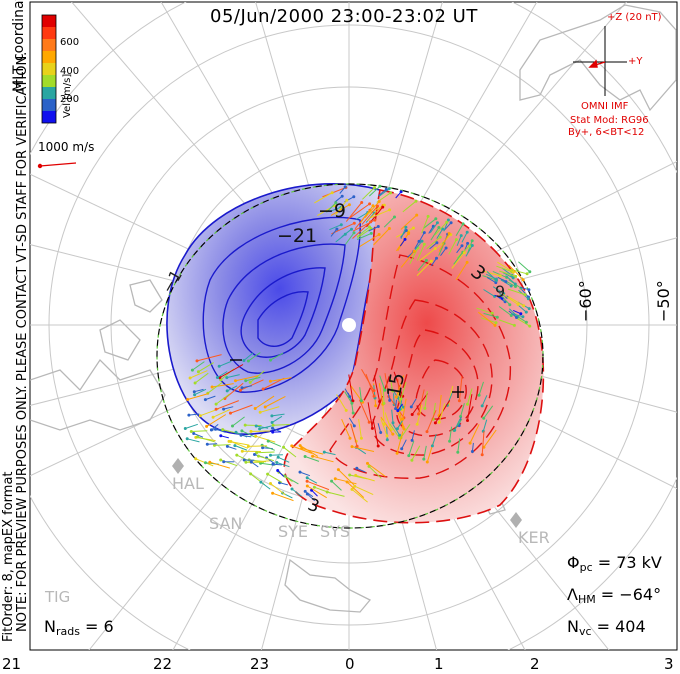 This screenshot has height=674, width=680. What do you see at coordinates (396, 385) in the screenshot?
I see `contour-label: 15` at bounding box center [396, 385].